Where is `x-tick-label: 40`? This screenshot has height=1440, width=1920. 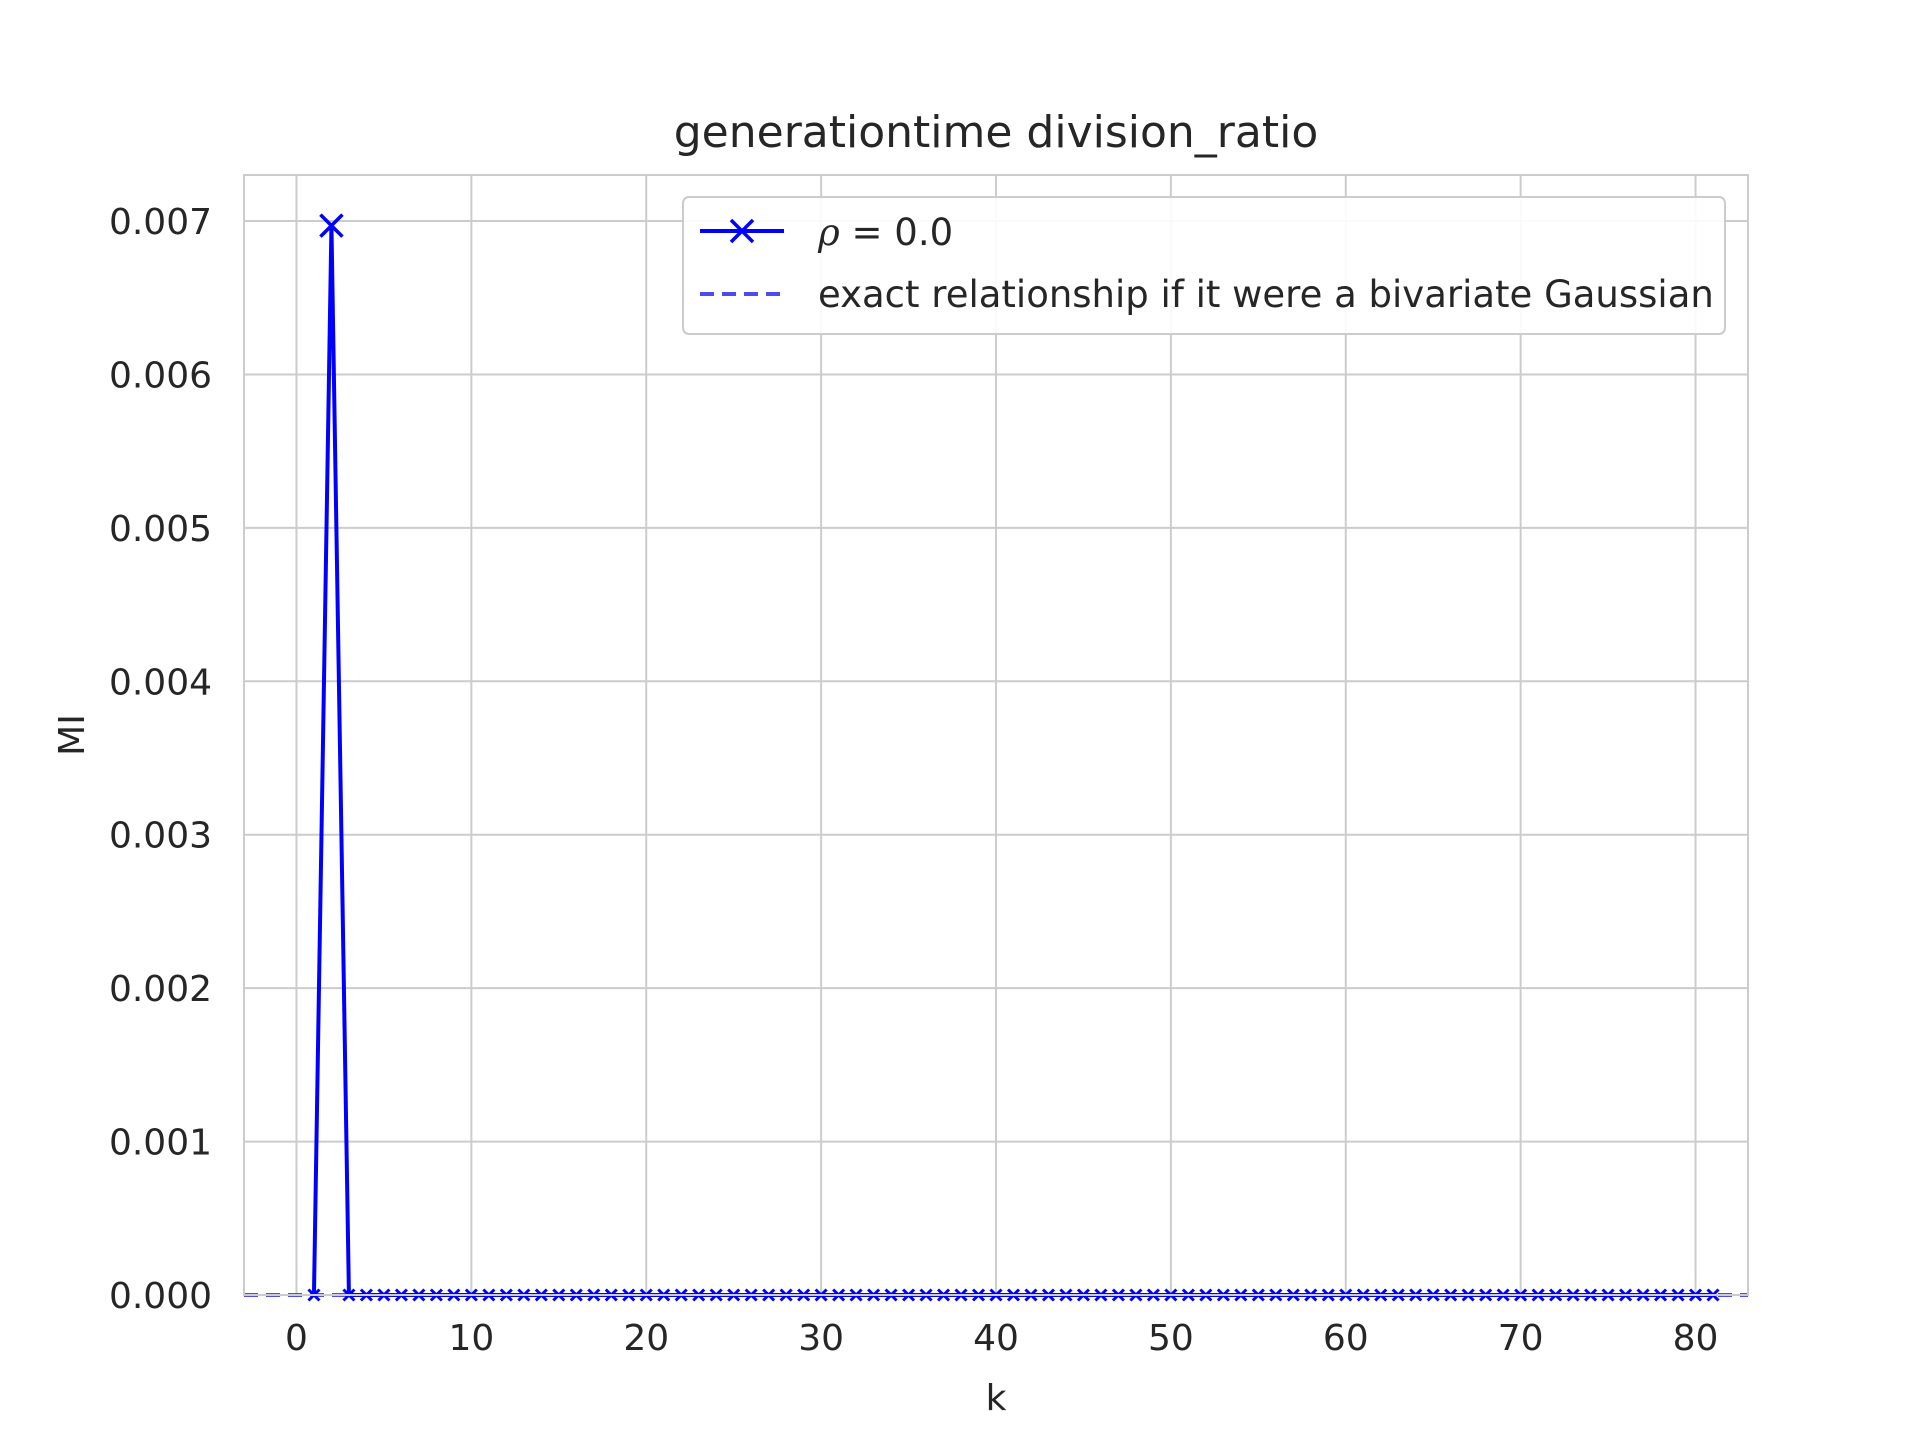
x-tick-label: 40 is located at coordinates (996, 1338).